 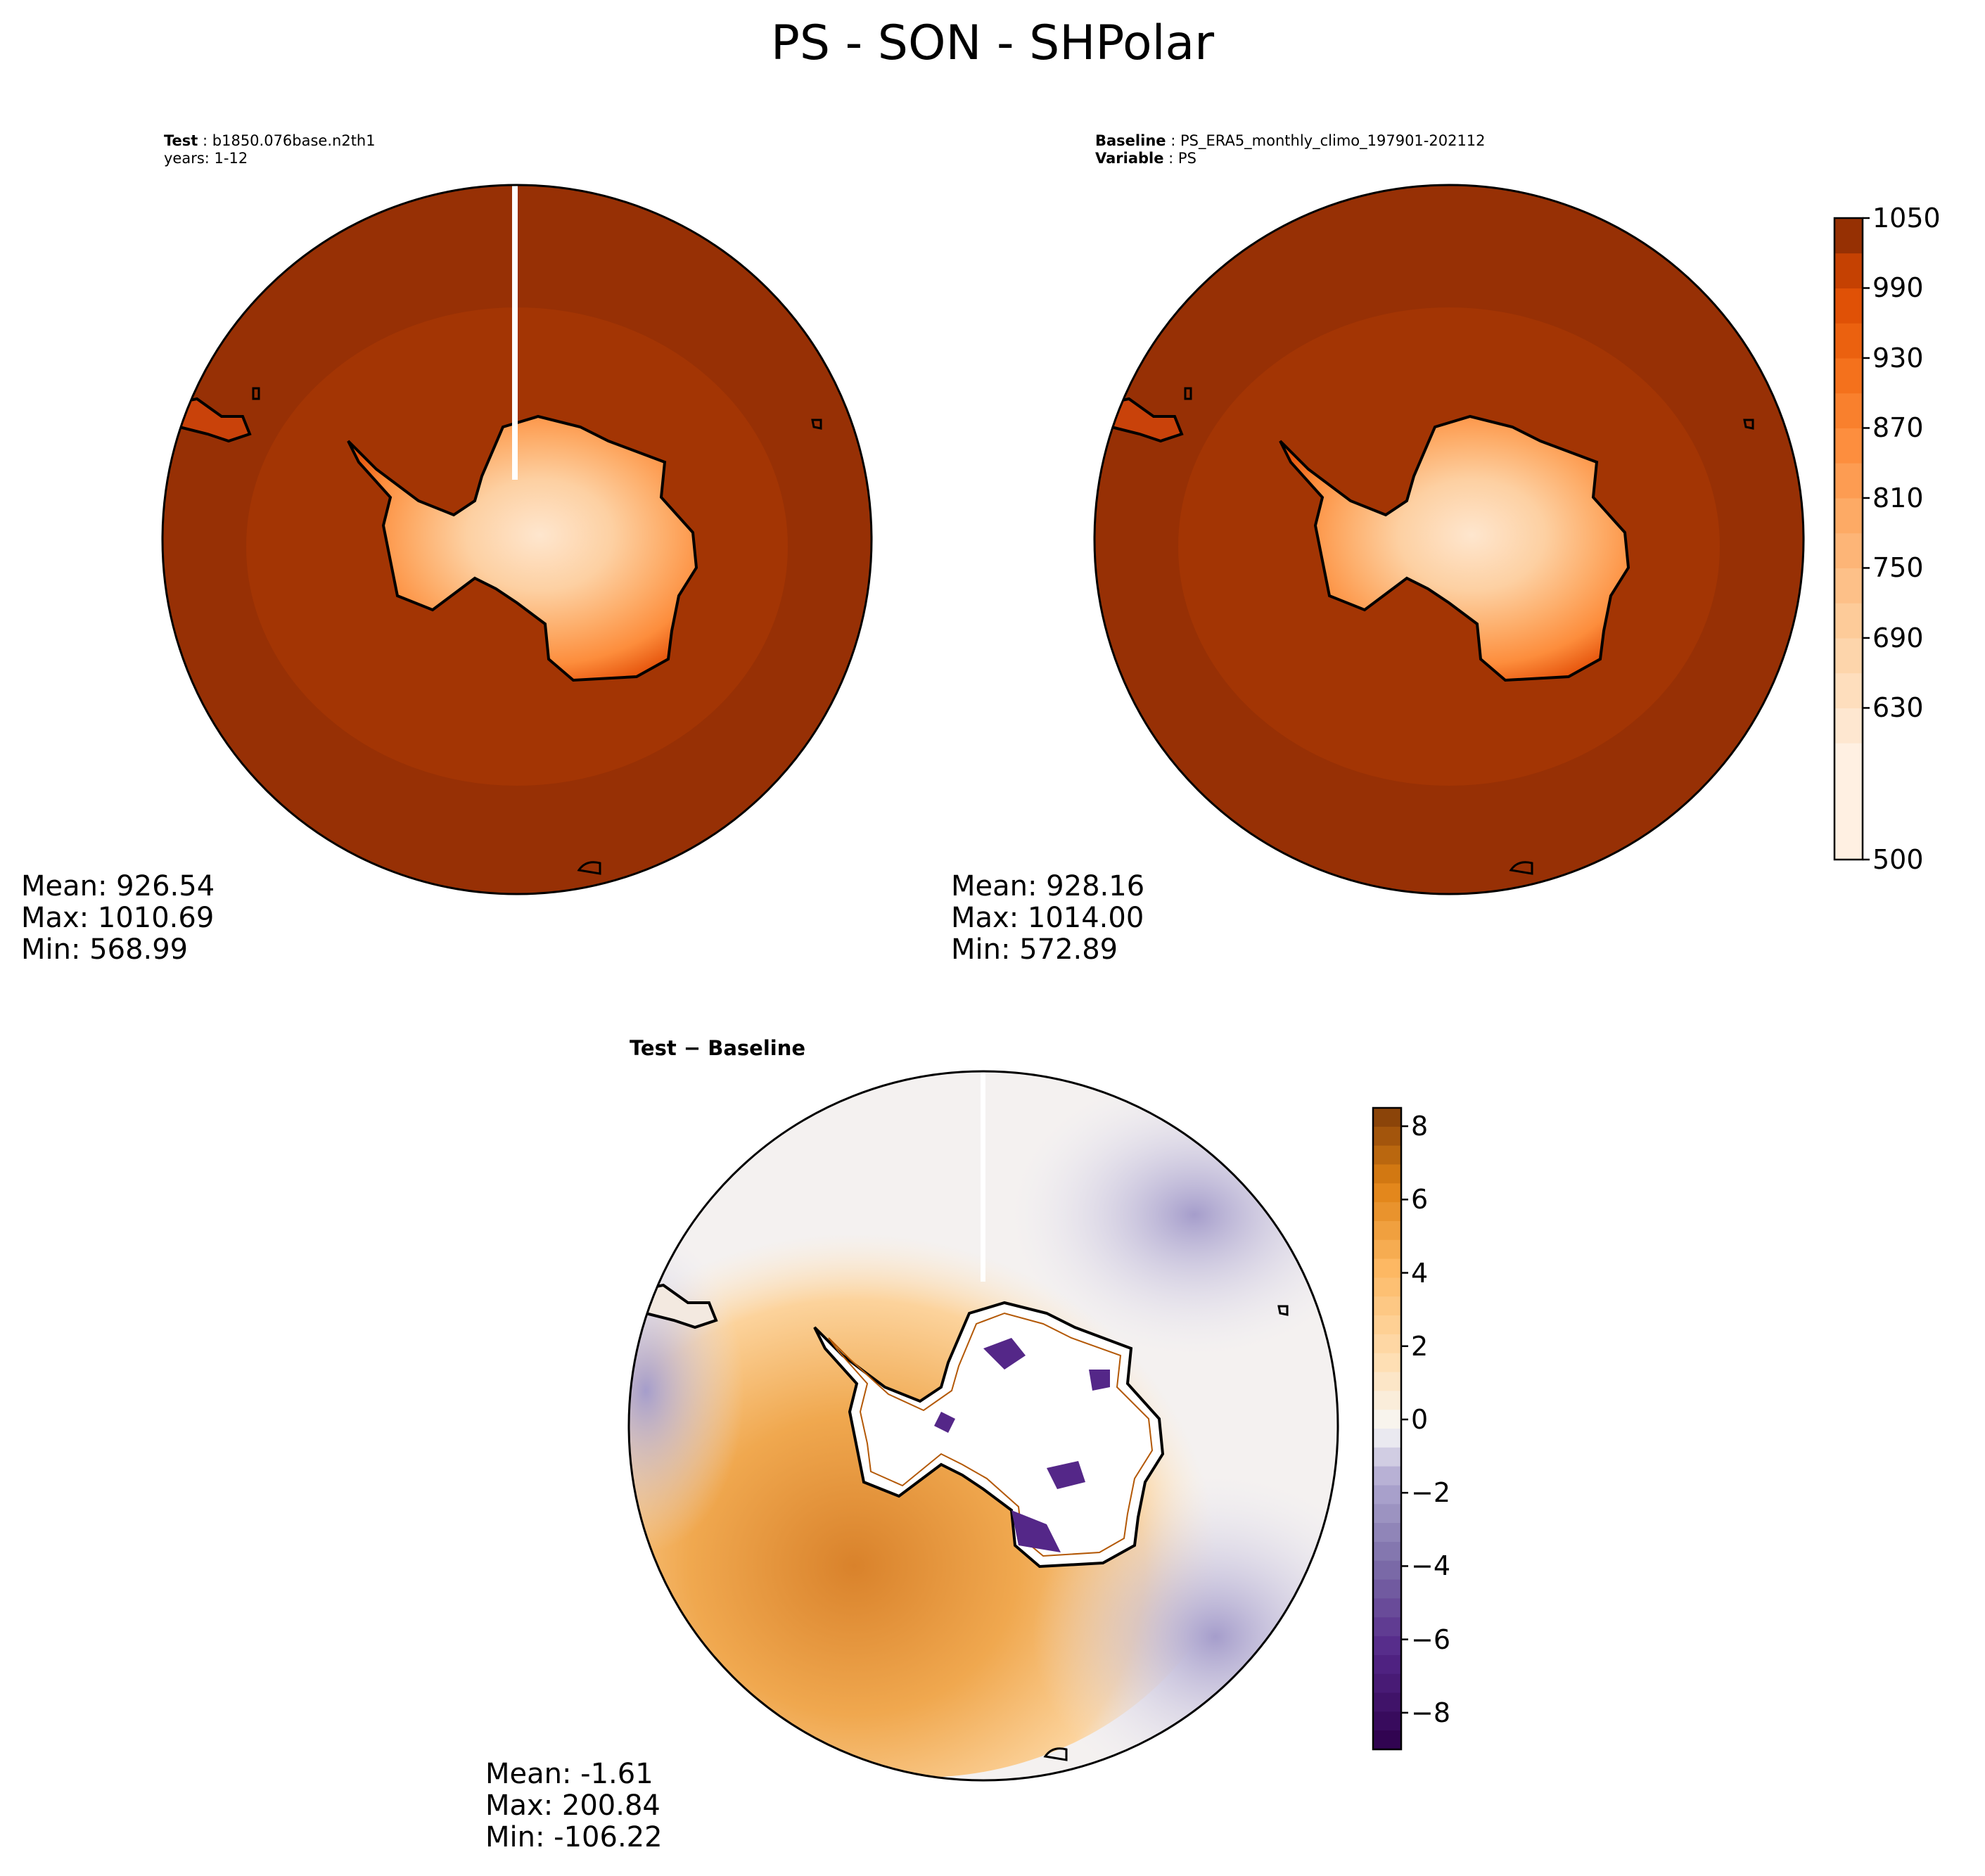 What do you see at coordinates (105, 949) in the screenshot?
I see `test-min: Min: 568.99` at bounding box center [105, 949].